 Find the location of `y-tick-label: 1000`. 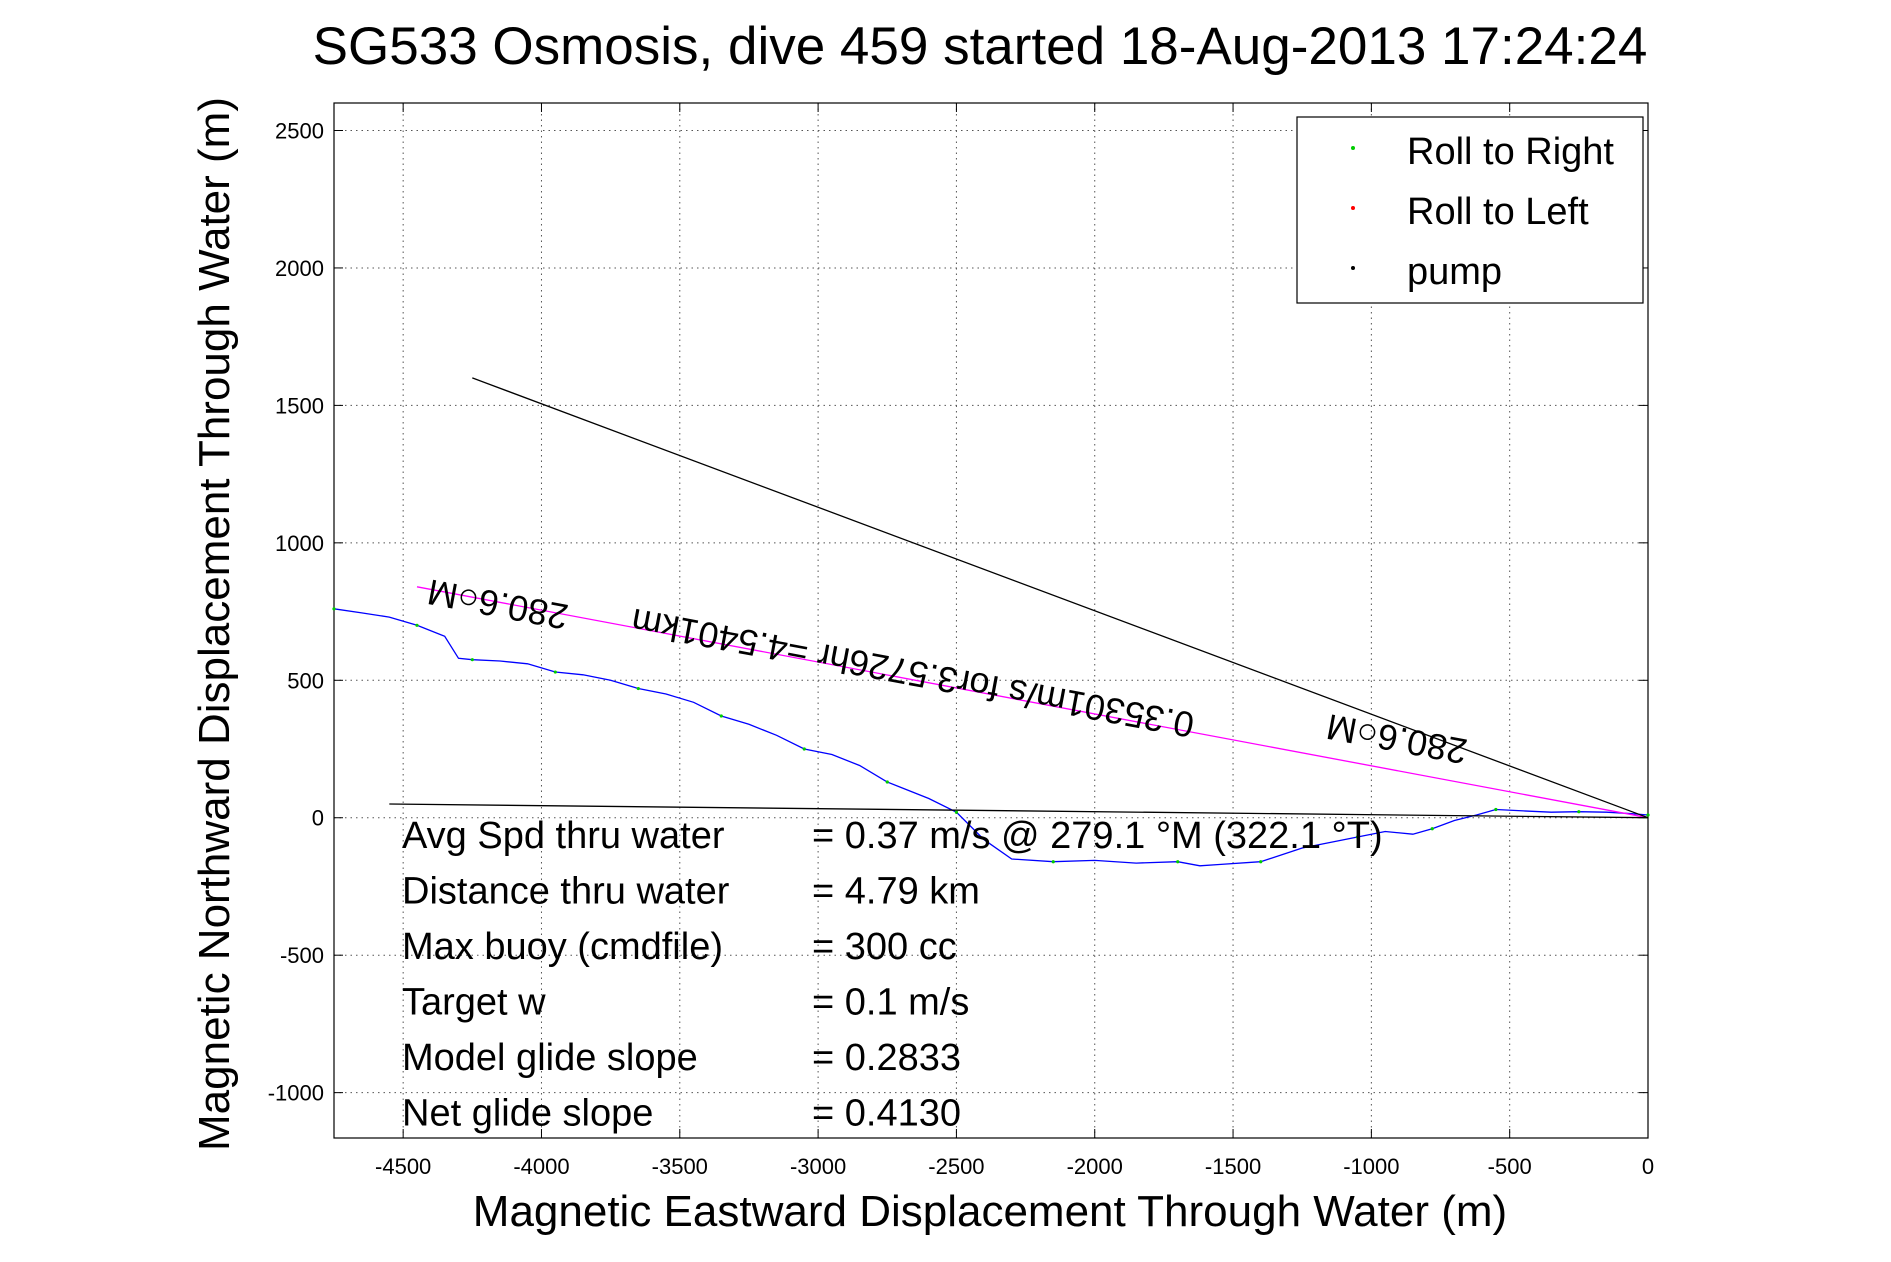

y-tick-label: 1000 is located at coordinates (299, 543).